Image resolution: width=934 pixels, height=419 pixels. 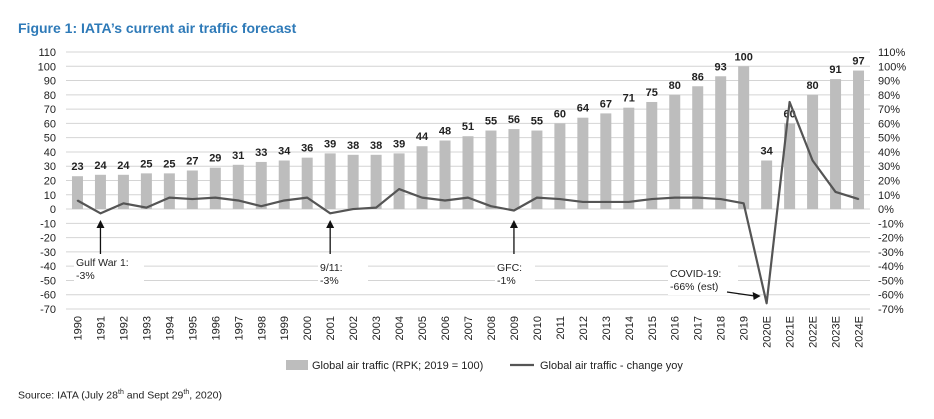 What do you see at coordinates (892, 67) in the screenshot?
I see `y-right-tick-label: 100%` at bounding box center [892, 67].